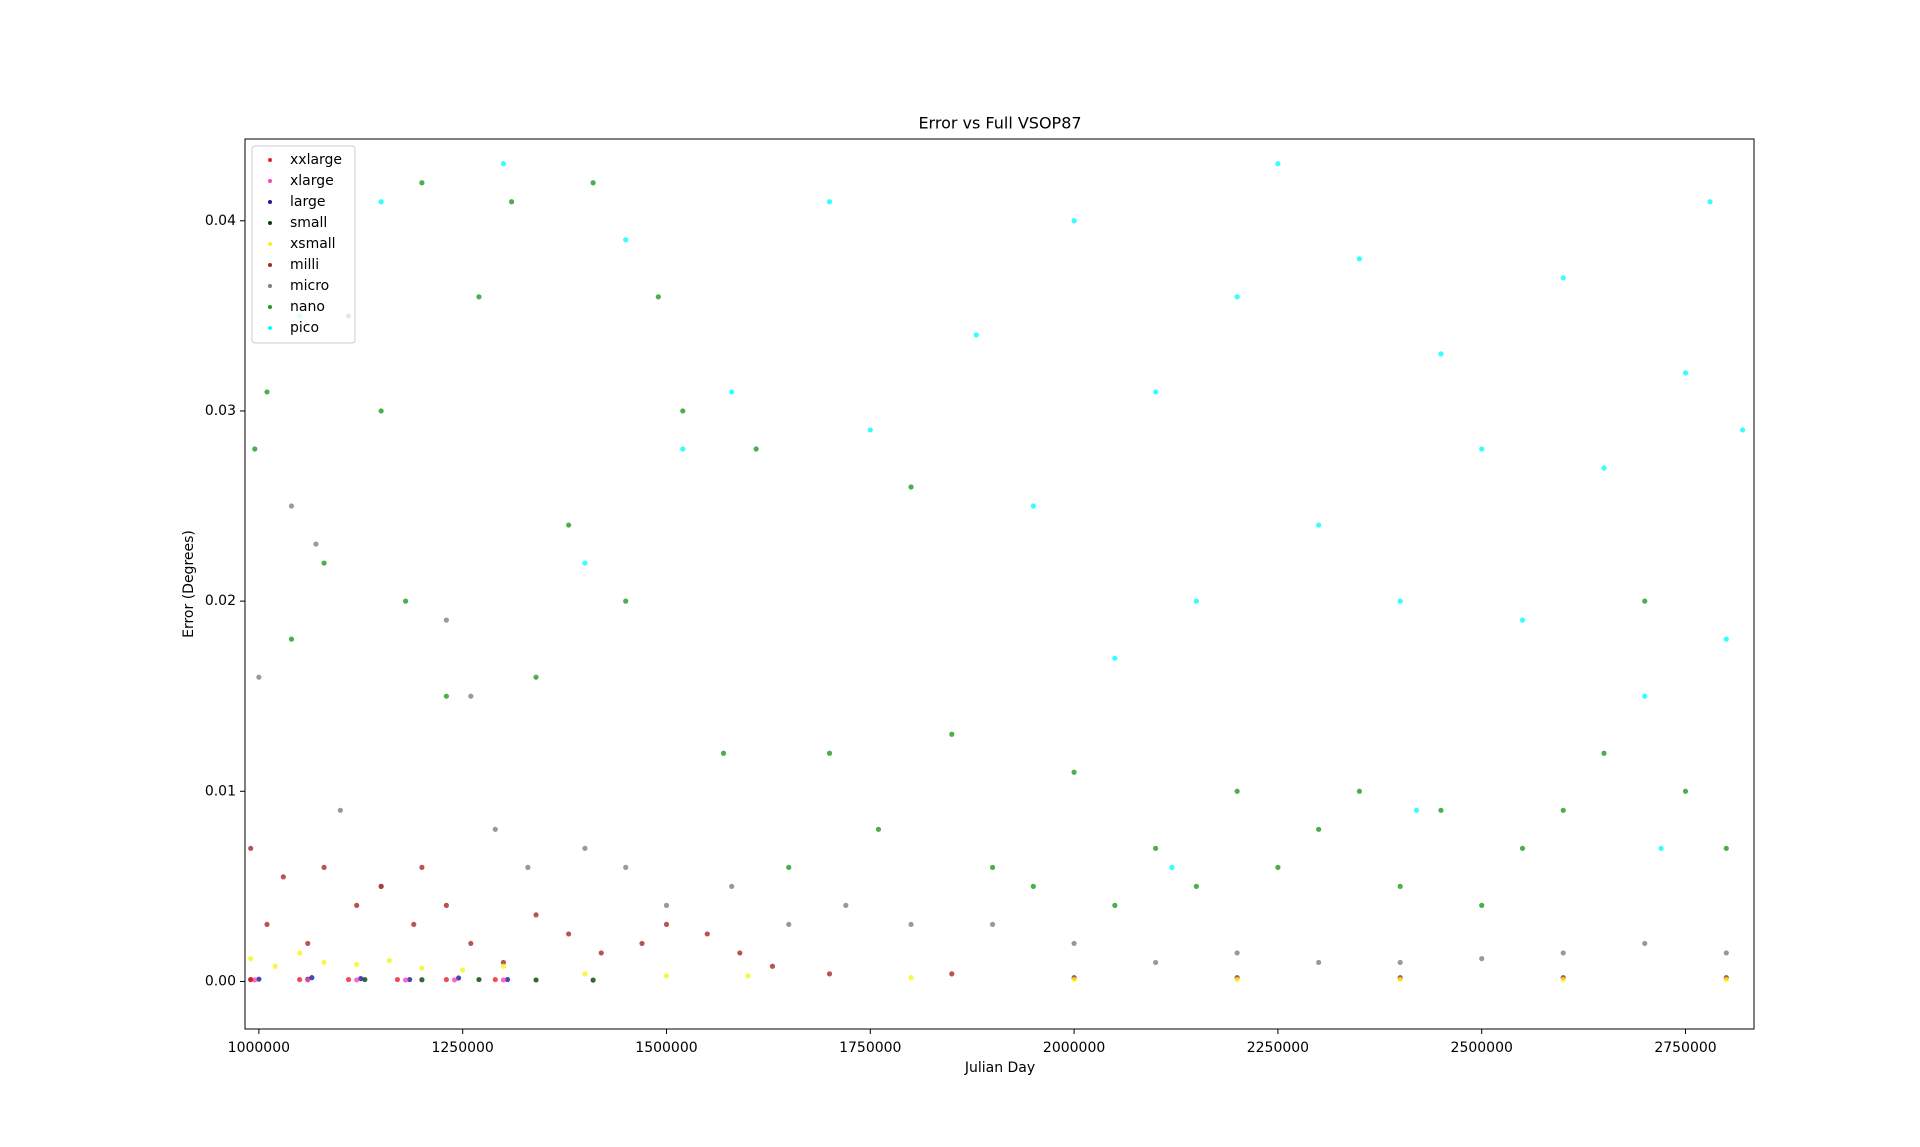  What do you see at coordinates (304, 265) in the screenshot?
I see `legend-label: milli` at bounding box center [304, 265].